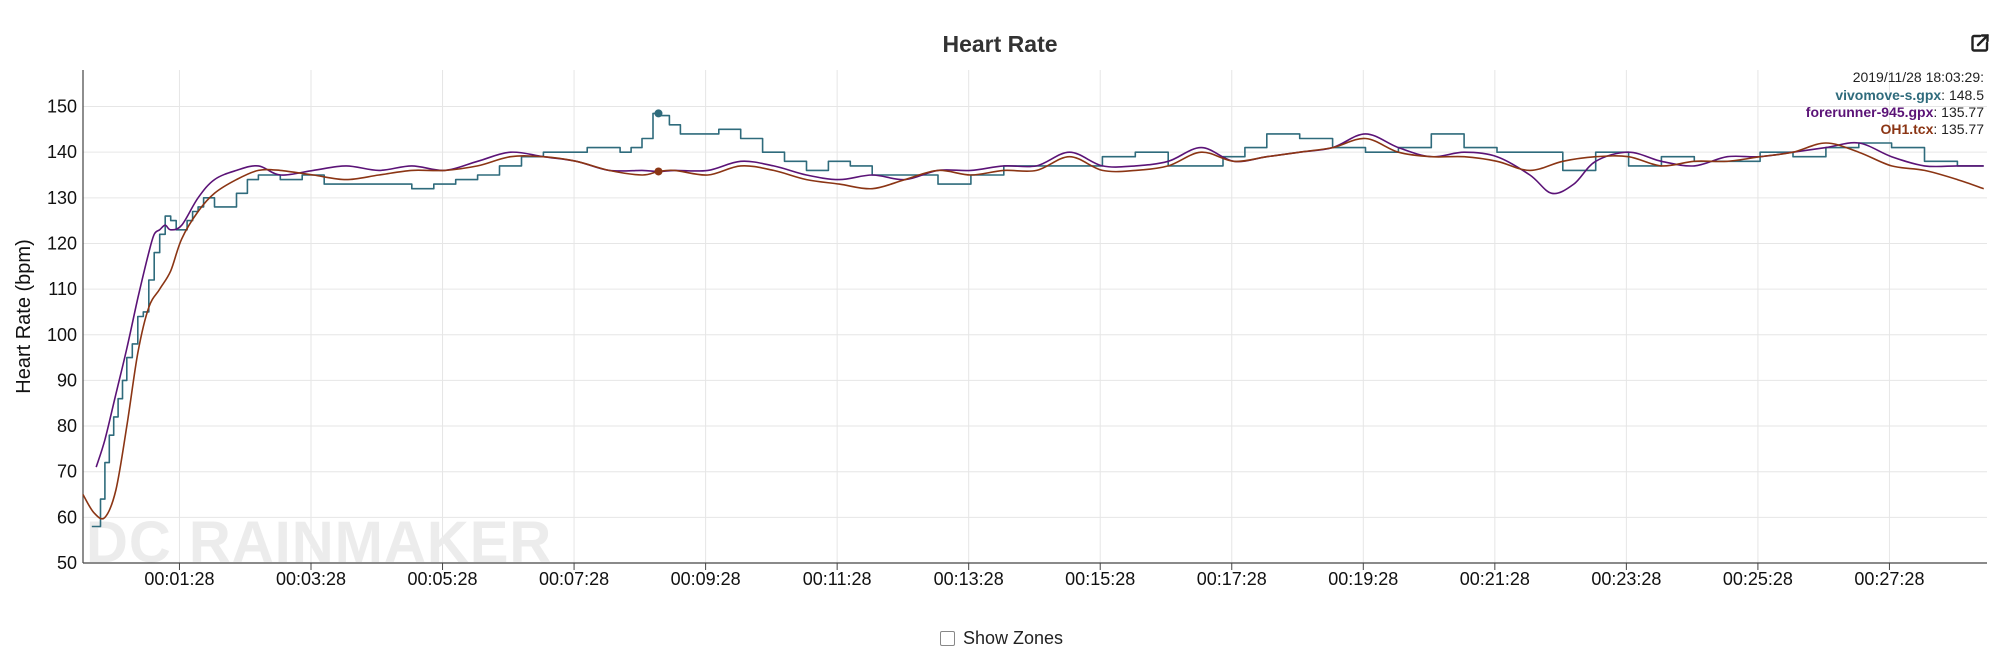 Image resolution: width=2000 pixels, height=649 pixels. What do you see at coordinates (24, 316) in the screenshot?
I see `y-axis-label: Heart Rate (bpm)` at bounding box center [24, 316].